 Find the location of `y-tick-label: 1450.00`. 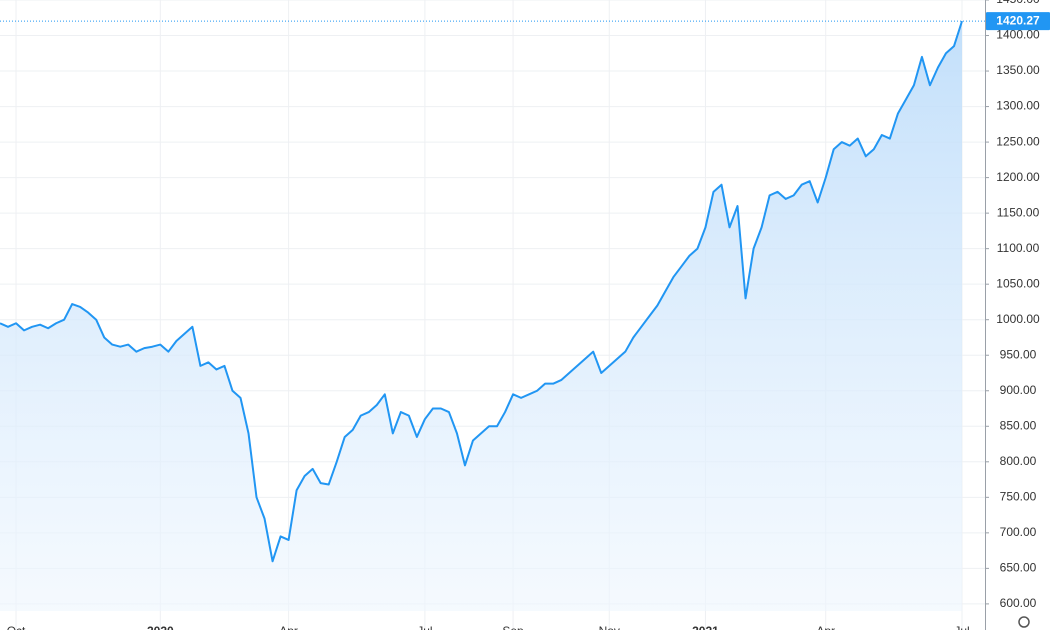

y-tick-label: 1450.00 is located at coordinates (1018, 3).